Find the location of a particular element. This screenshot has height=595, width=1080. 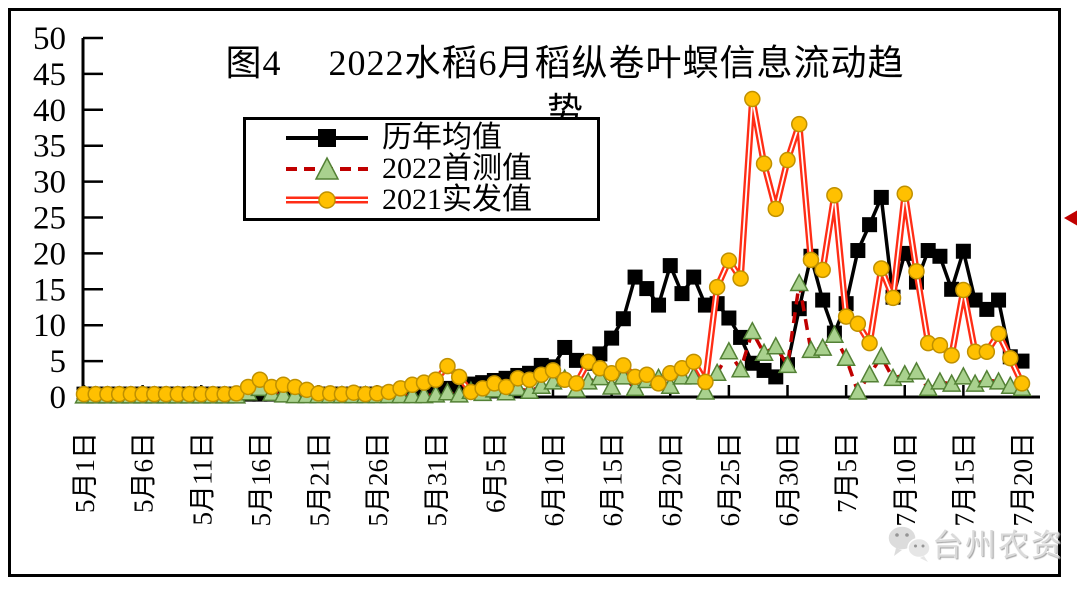

svg-text: 7月10日 is located at coordinates (906, 479).